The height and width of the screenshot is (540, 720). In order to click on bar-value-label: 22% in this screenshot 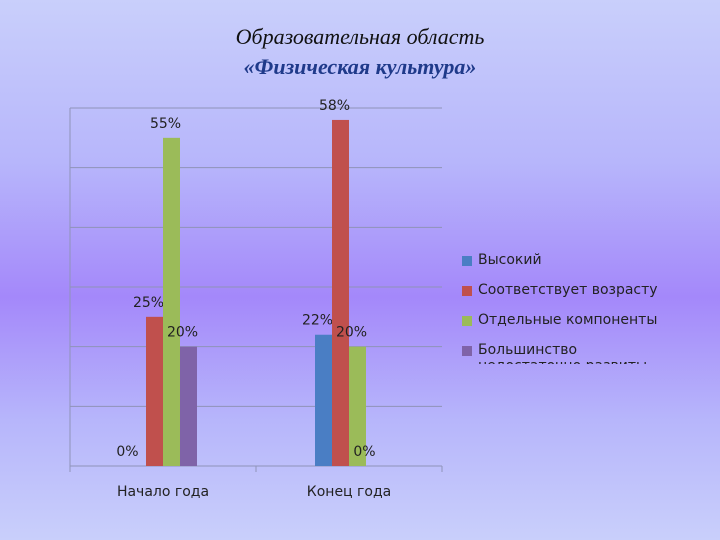, I will do `click(317, 321)`.